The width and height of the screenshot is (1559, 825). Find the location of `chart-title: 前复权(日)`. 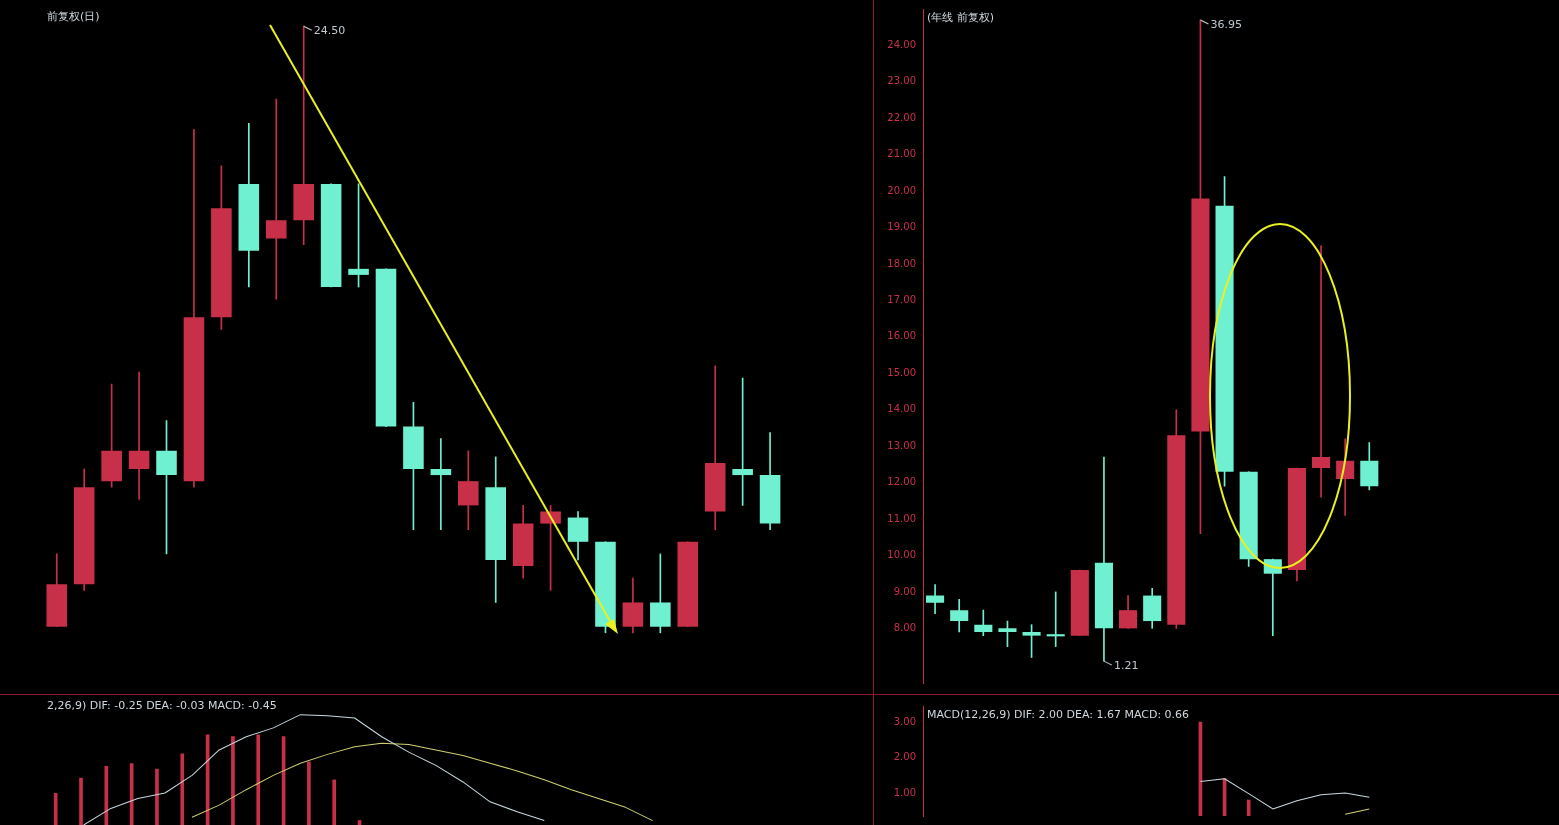

chart-title: 前复权(日) is located at coordinates (73, 17).